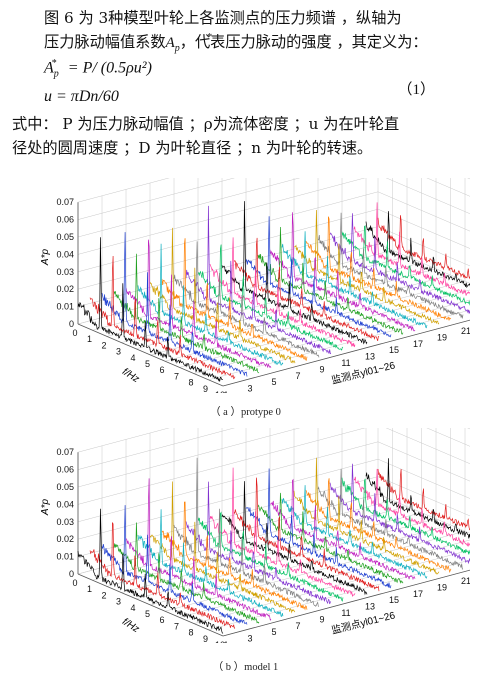  What do you see at coordinates (346, 603) in the screenshot?
I see `monitor-axis` at bounding box center [346, 603].